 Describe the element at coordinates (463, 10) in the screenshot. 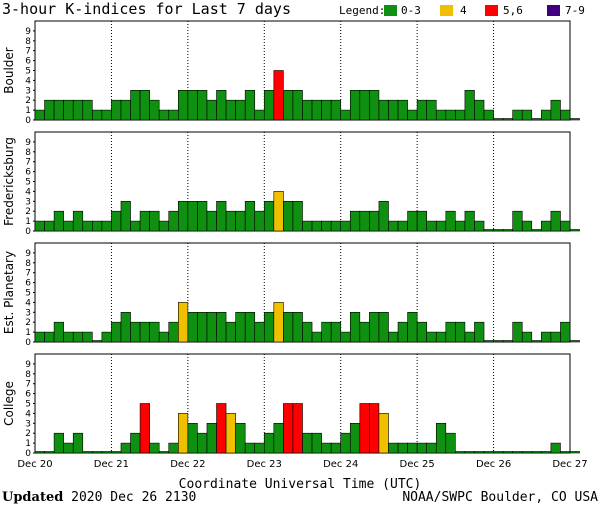

I see `legend-text-4: 4` at that location.